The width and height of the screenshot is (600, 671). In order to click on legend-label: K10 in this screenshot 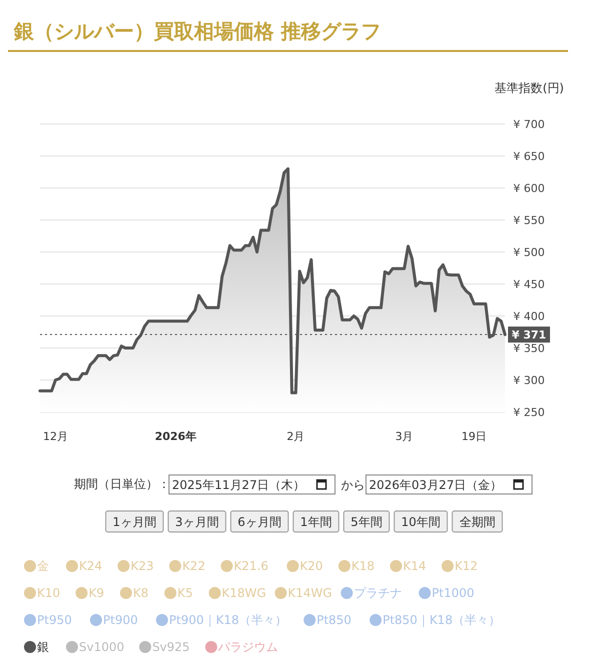, I will do `click(48, 593)`.